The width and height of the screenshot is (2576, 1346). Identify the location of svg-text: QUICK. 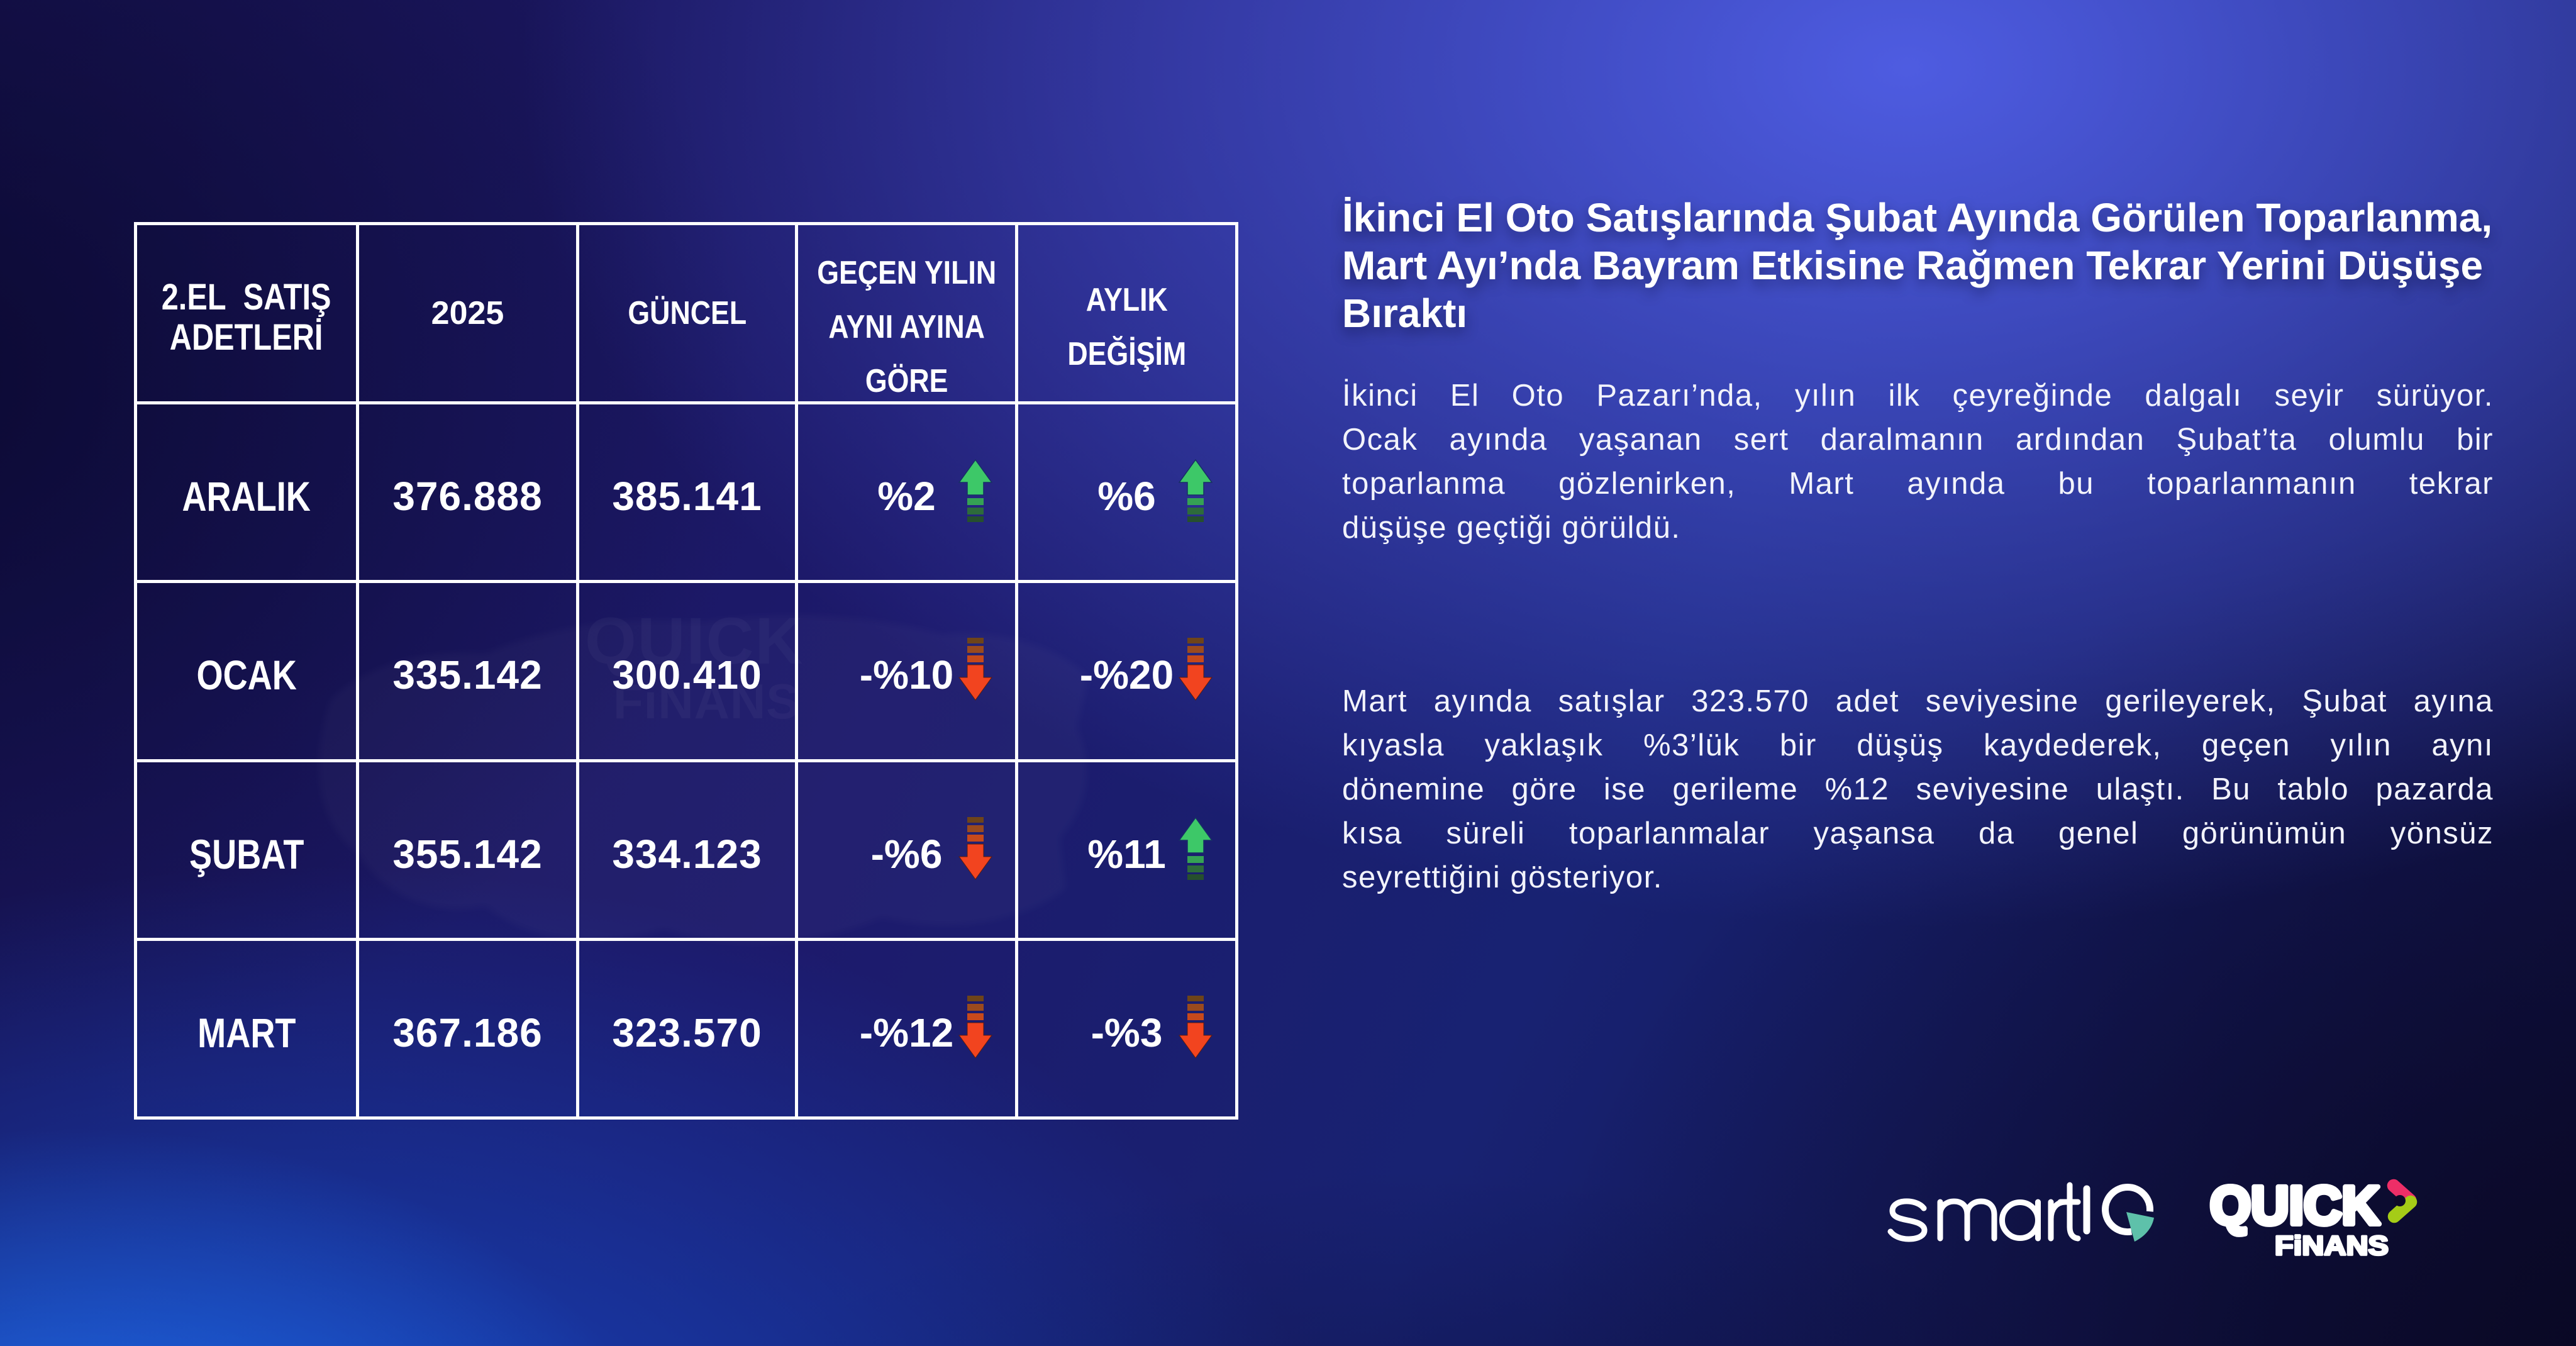
(2295, 1206).